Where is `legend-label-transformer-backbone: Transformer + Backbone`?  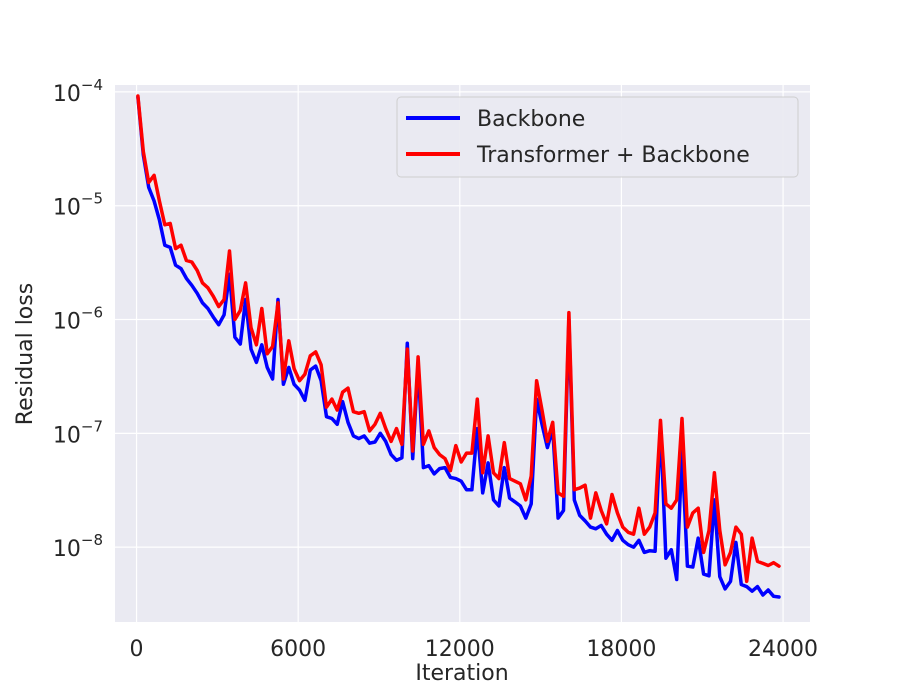 legend-label-transformer-backbone: Transformer + Backbone is located at coordinates (613, 155).